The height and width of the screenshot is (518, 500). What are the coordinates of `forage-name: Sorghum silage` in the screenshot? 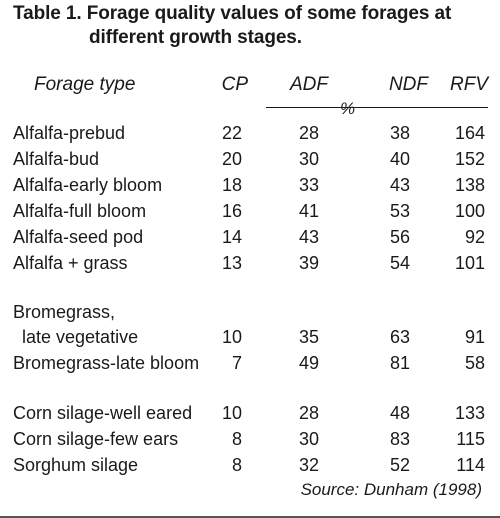 It's located at (76, 465).